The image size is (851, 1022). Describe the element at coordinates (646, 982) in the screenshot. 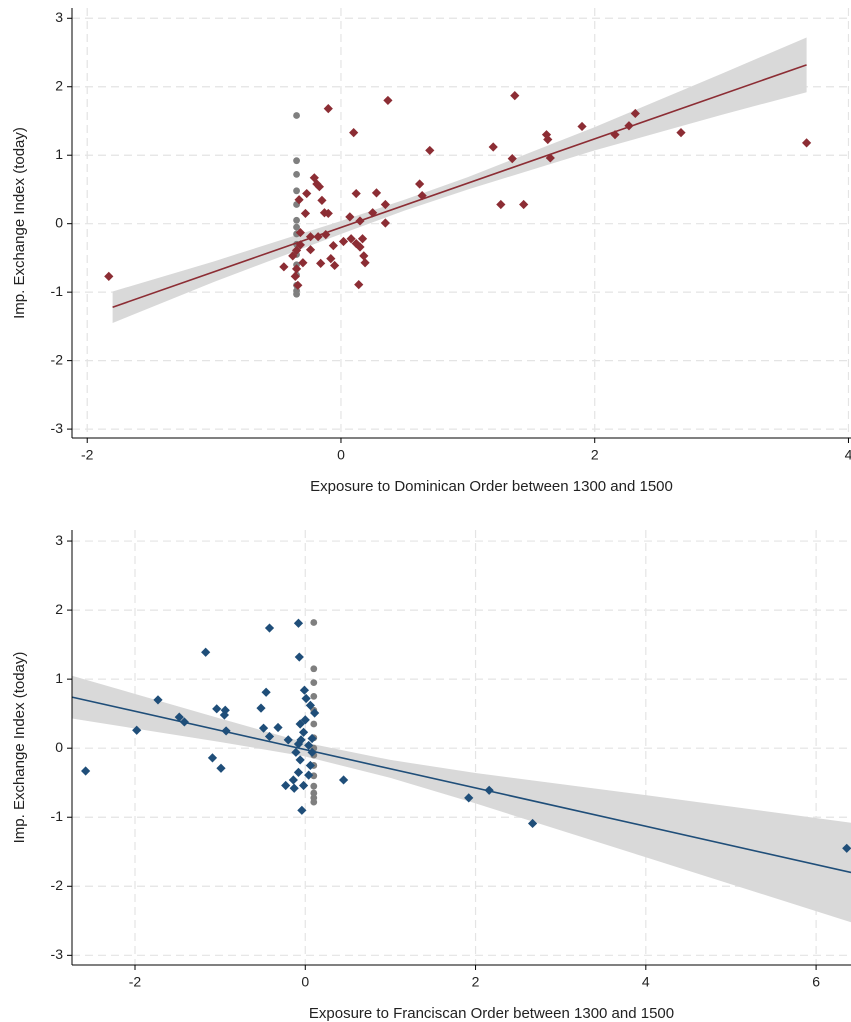

I see `x-tick-label: 4` at that location.